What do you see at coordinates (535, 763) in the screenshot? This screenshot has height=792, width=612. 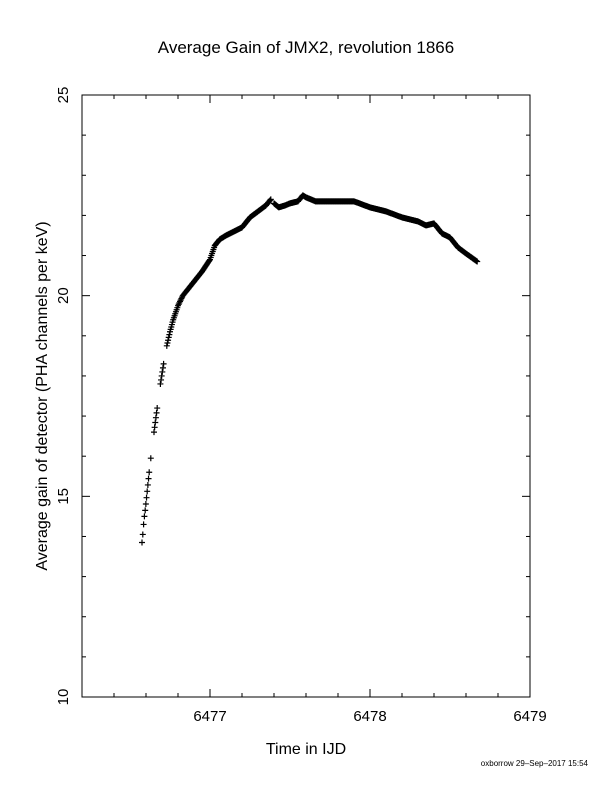 I see `footer-stamp: oxborrow 29–Sep–2017 15:54` at bounding box center [535, 763].